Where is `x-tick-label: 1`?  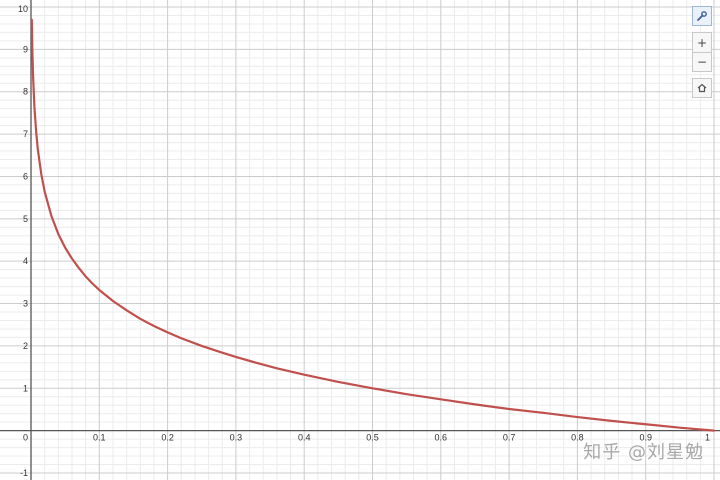 x-tick-label: 1 is located at coordinates (707, 438).